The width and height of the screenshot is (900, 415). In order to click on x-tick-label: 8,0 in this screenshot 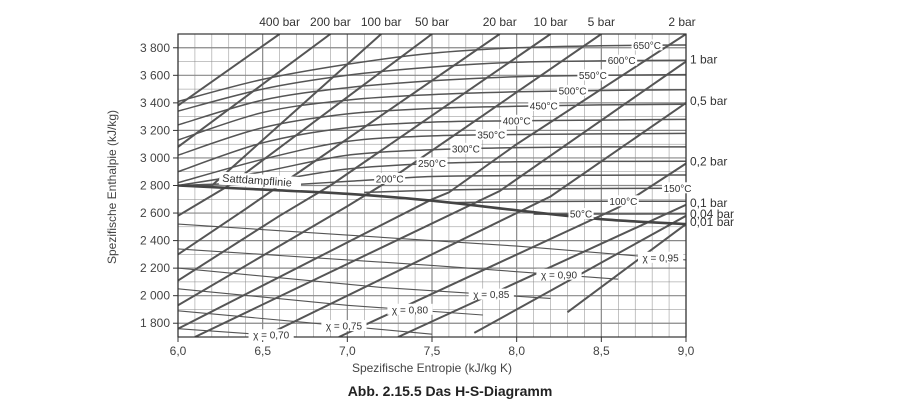, I will do `click(516, 351)`.